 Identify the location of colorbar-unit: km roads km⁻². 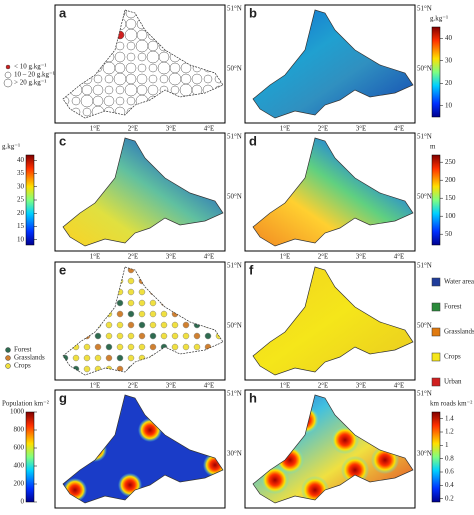
(451, 404).